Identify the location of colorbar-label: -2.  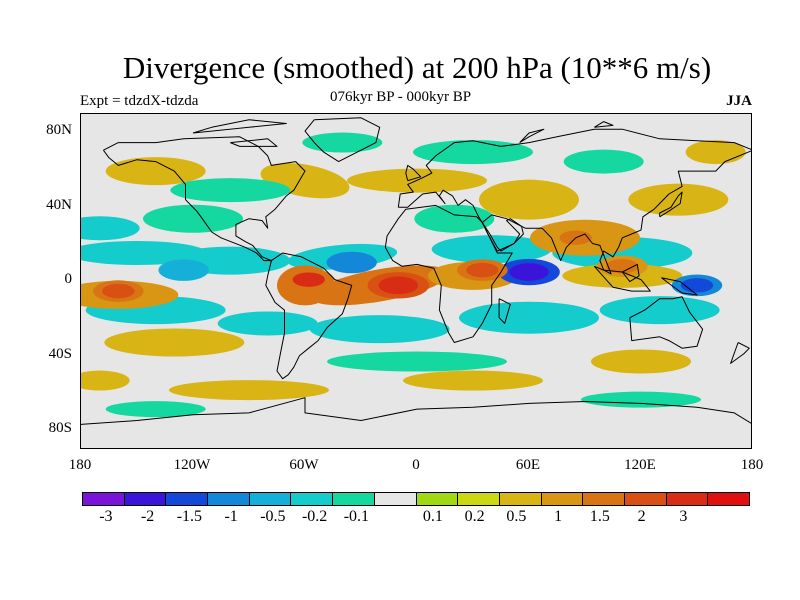
(147, 516).